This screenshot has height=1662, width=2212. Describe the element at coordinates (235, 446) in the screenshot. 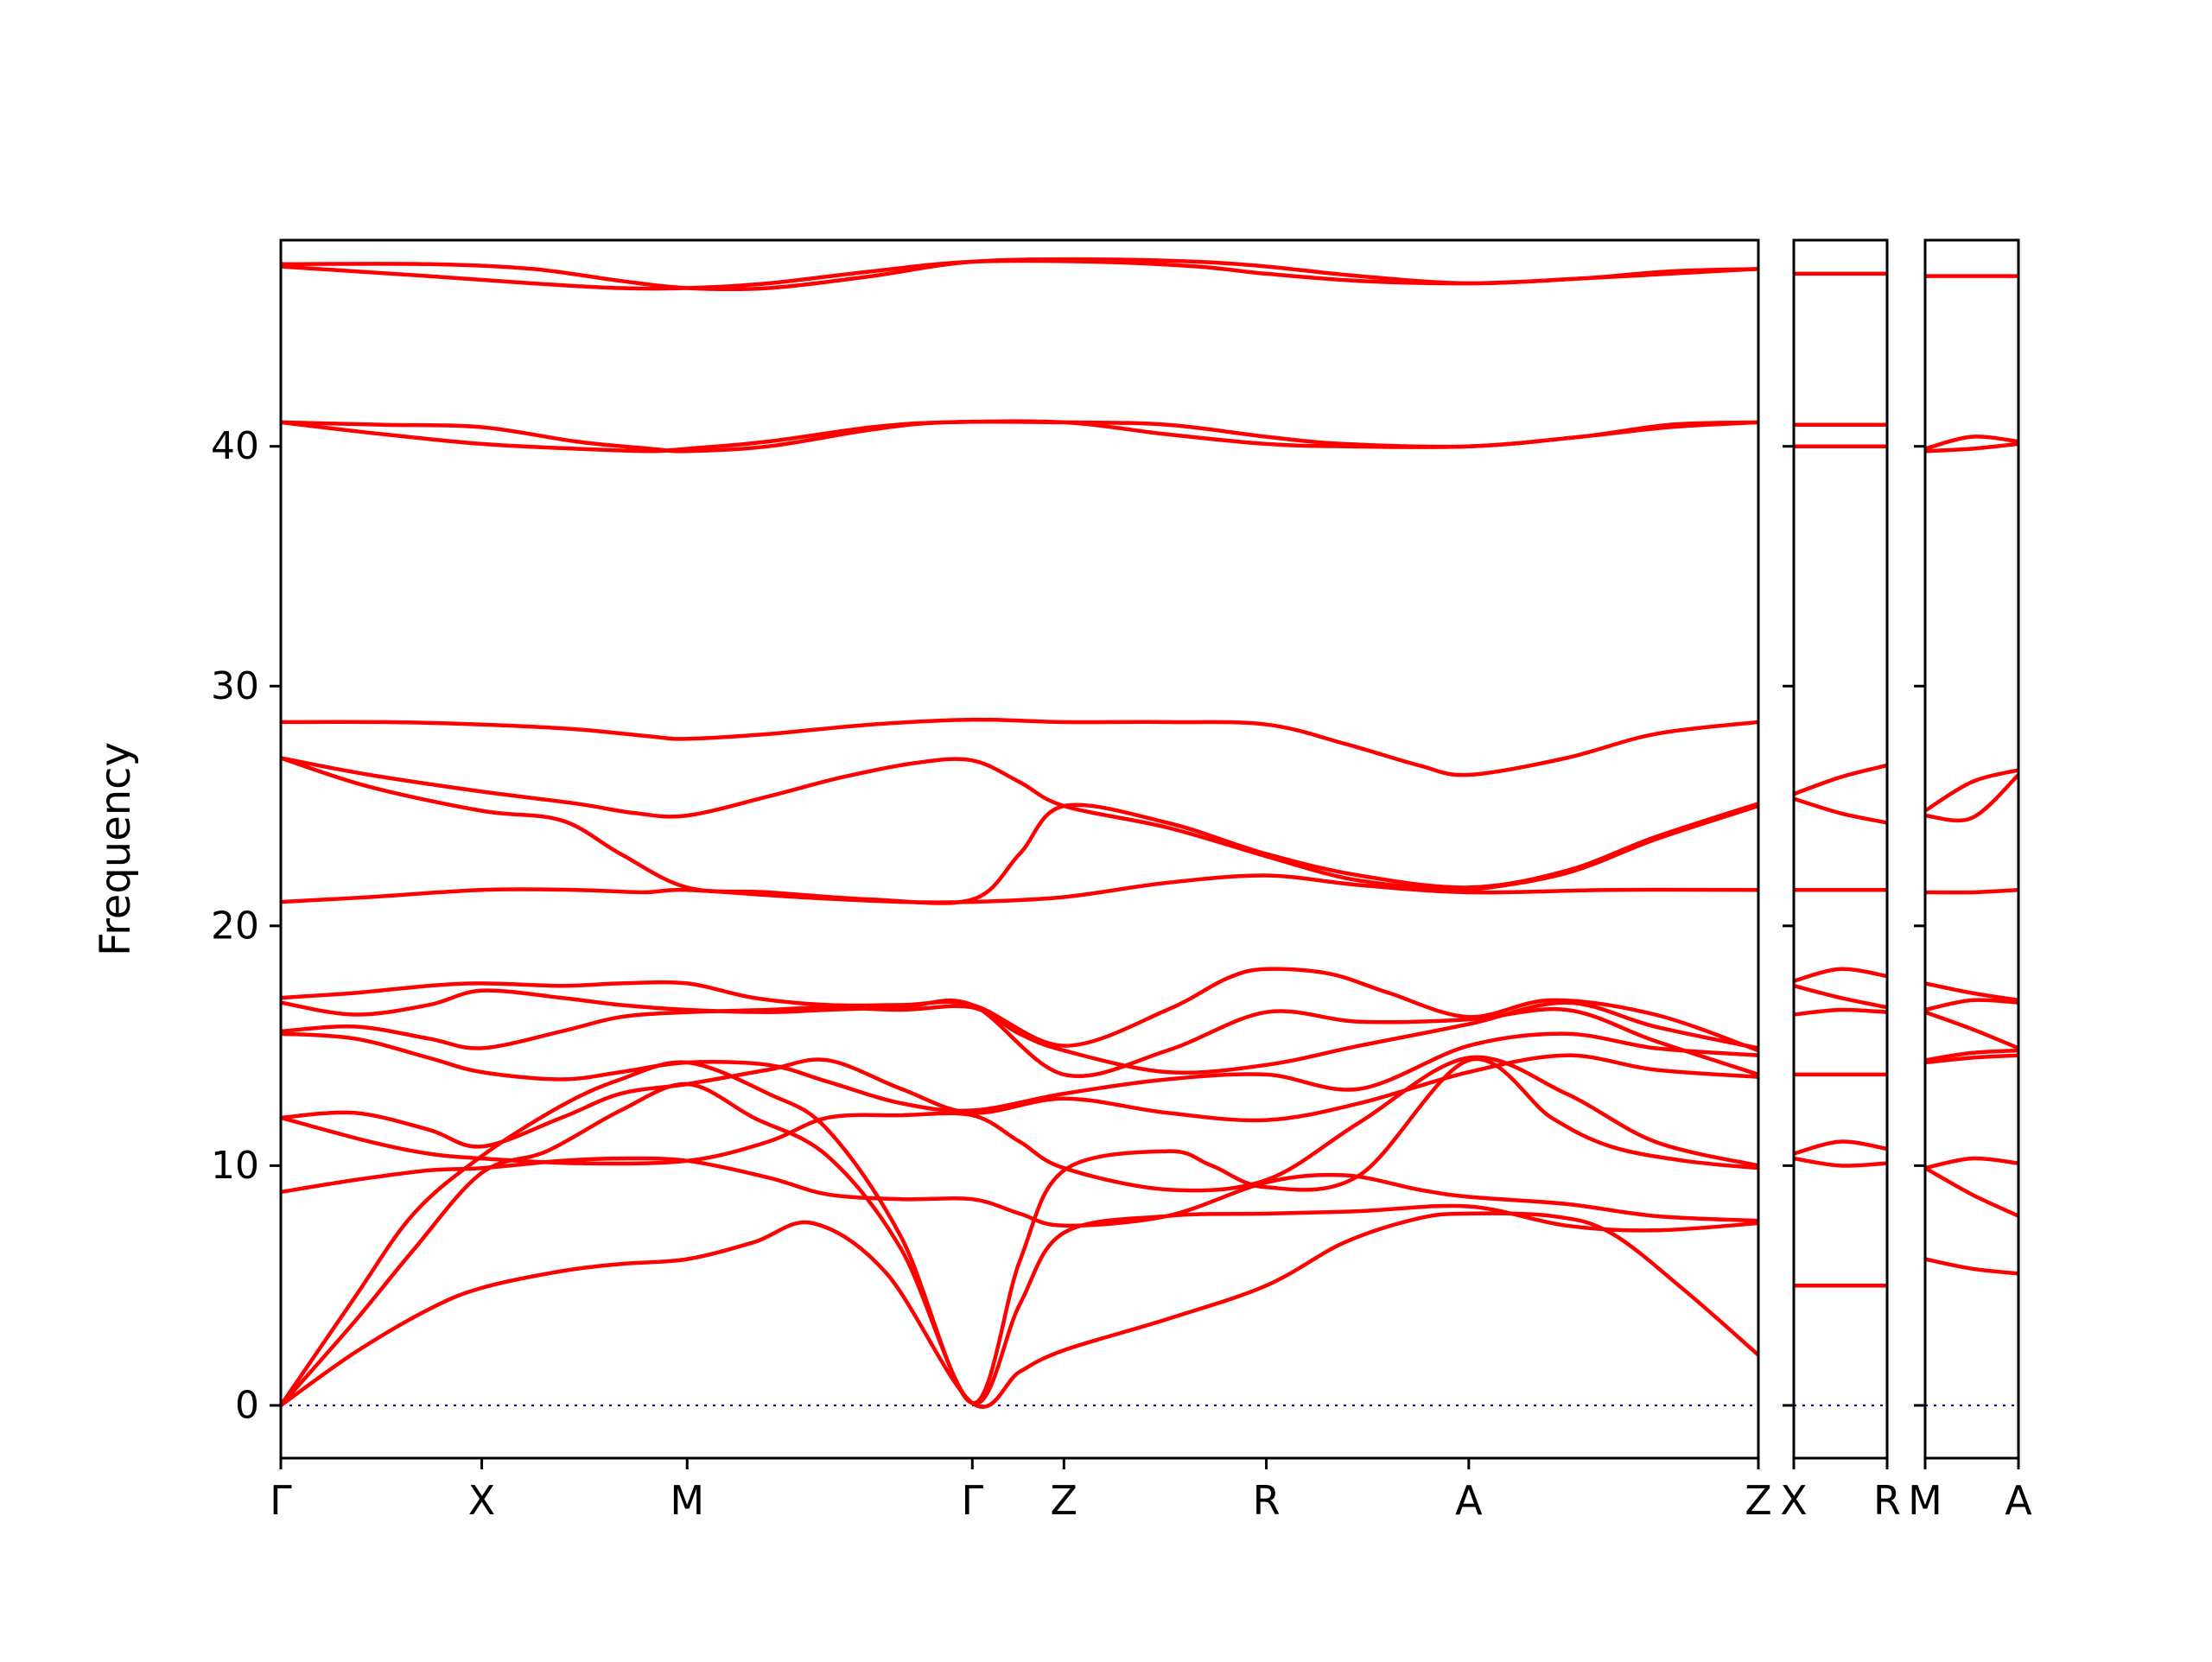

I see `y-tick-label: 40` at that location.